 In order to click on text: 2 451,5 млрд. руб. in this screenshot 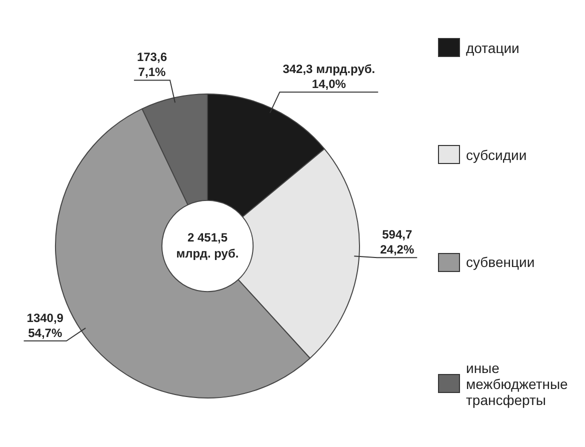, I will do `click(207, 245)`.